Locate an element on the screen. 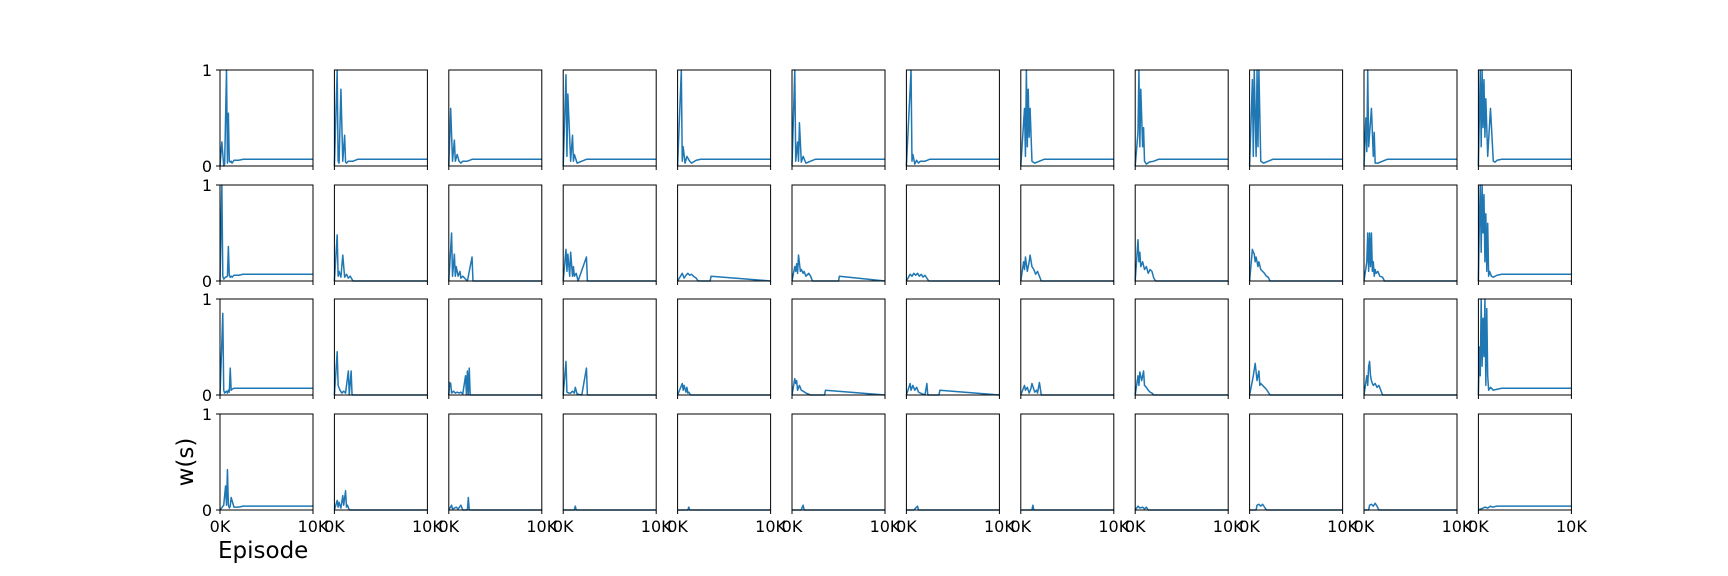 This screenshot has height=576, width=1728. panel-r3-c7 is located at coordinates (952, 348).